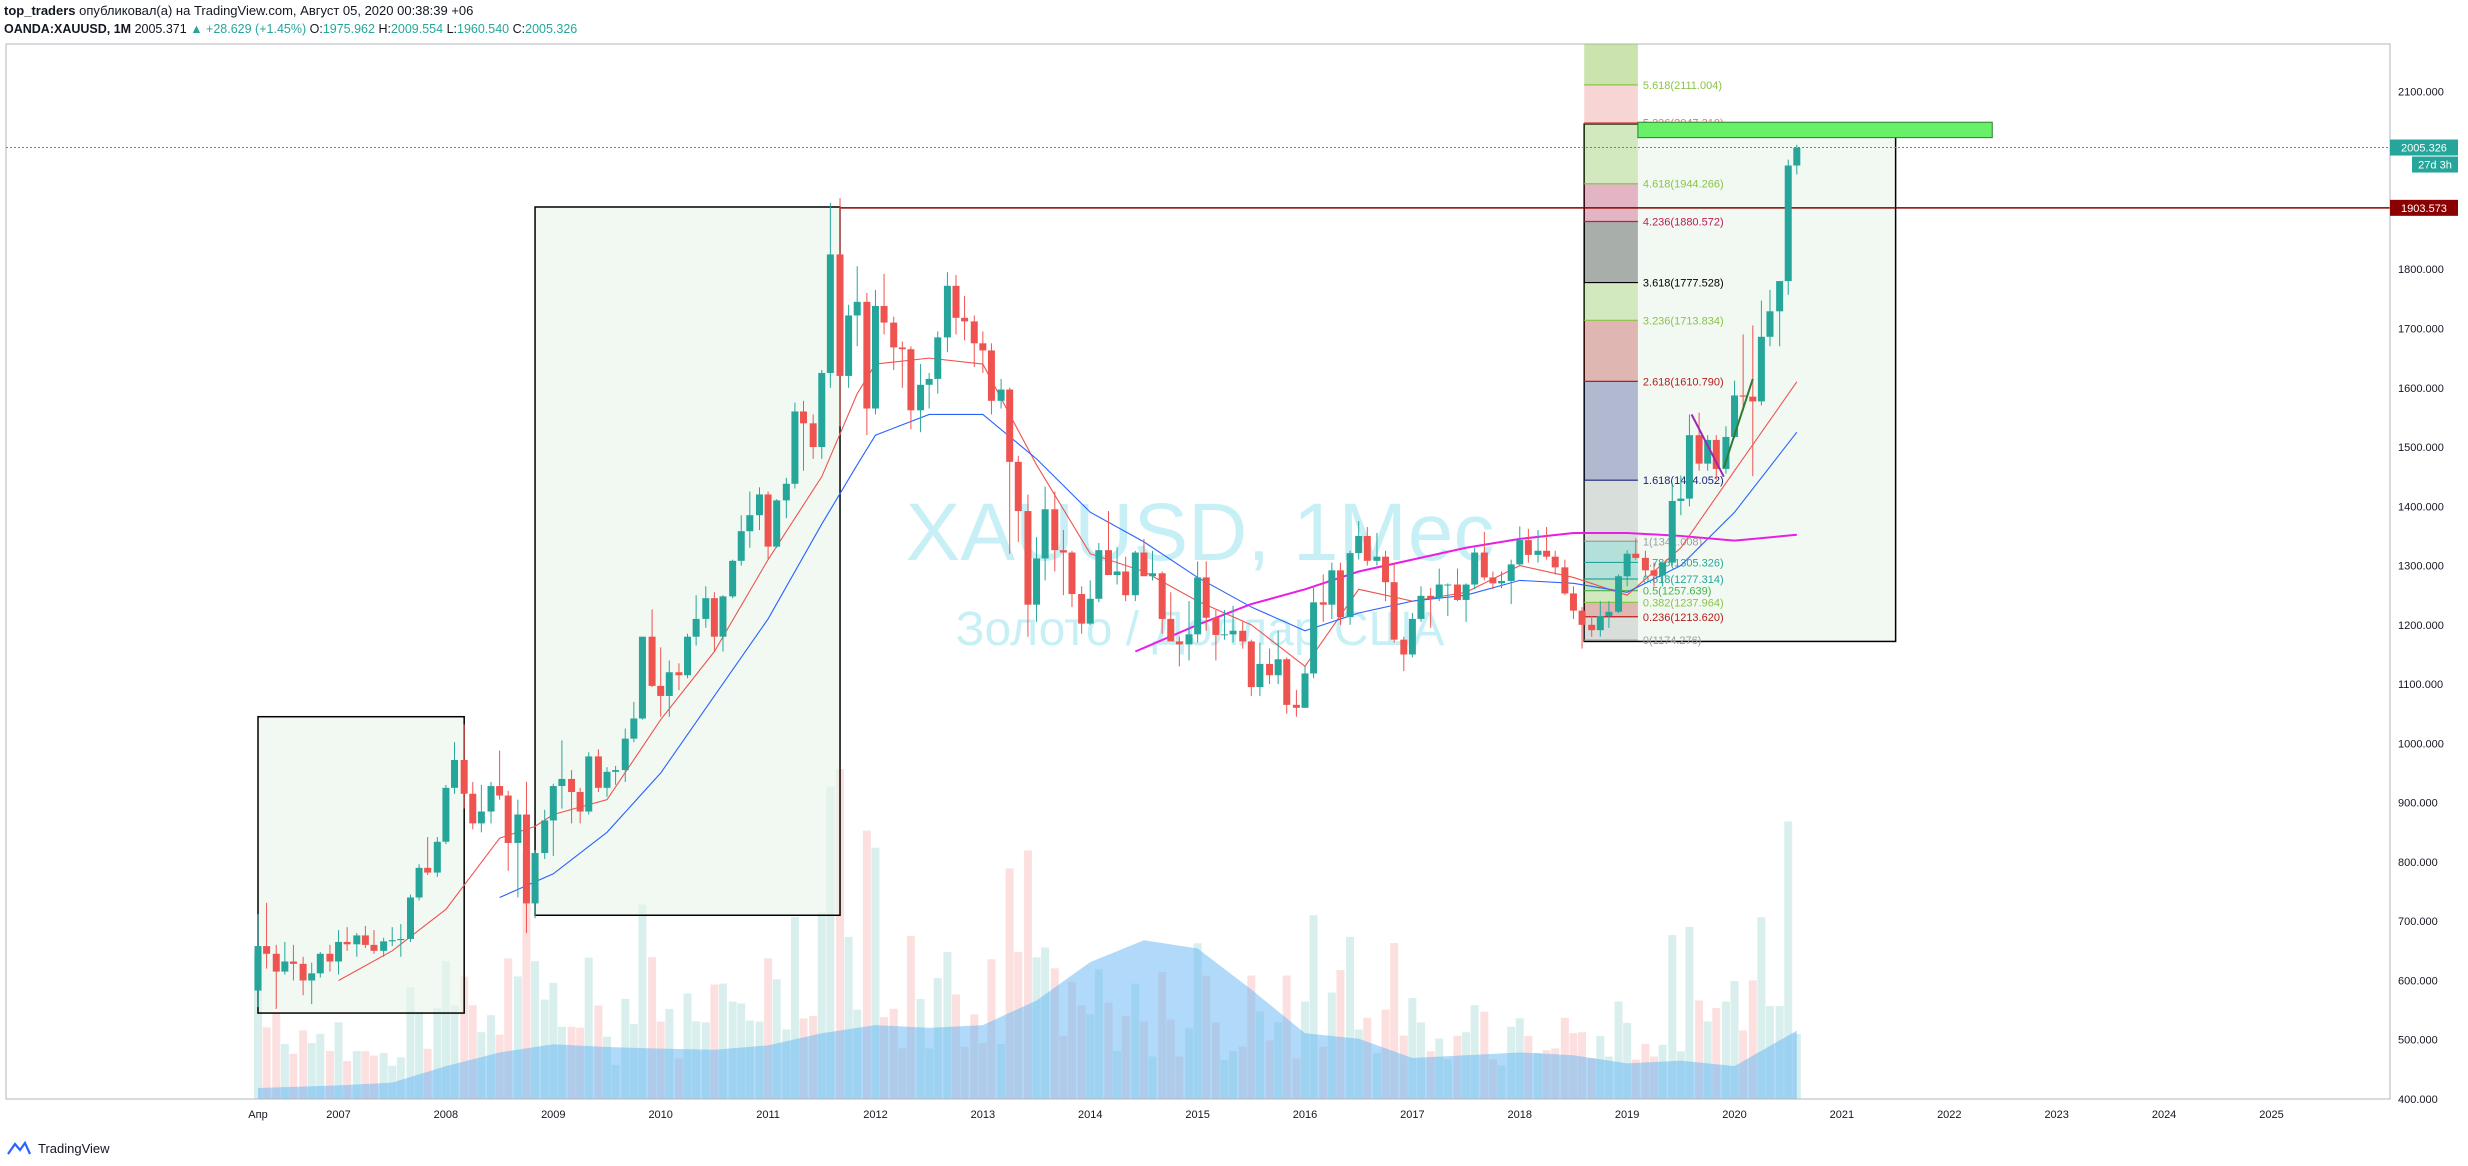 The width and height of the screenshot is (2468, 1166). What do you see at coordinates (2421, 270) in the screenshot?
I see `y-tick-label: 1800.000` at bounding box center [2421, 270].